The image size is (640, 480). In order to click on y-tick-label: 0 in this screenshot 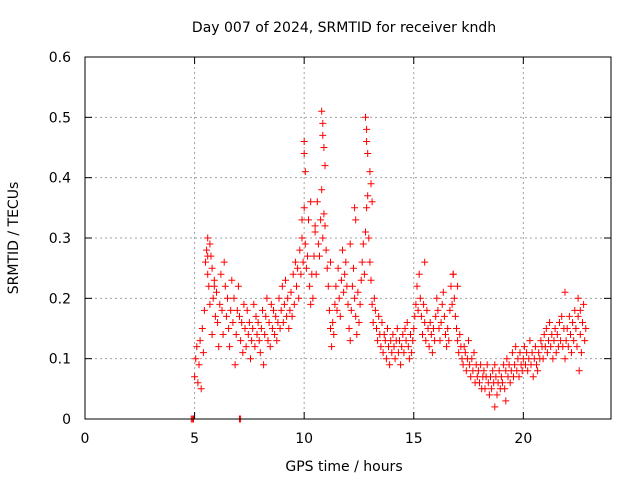, I will do `click(66, 420)`.